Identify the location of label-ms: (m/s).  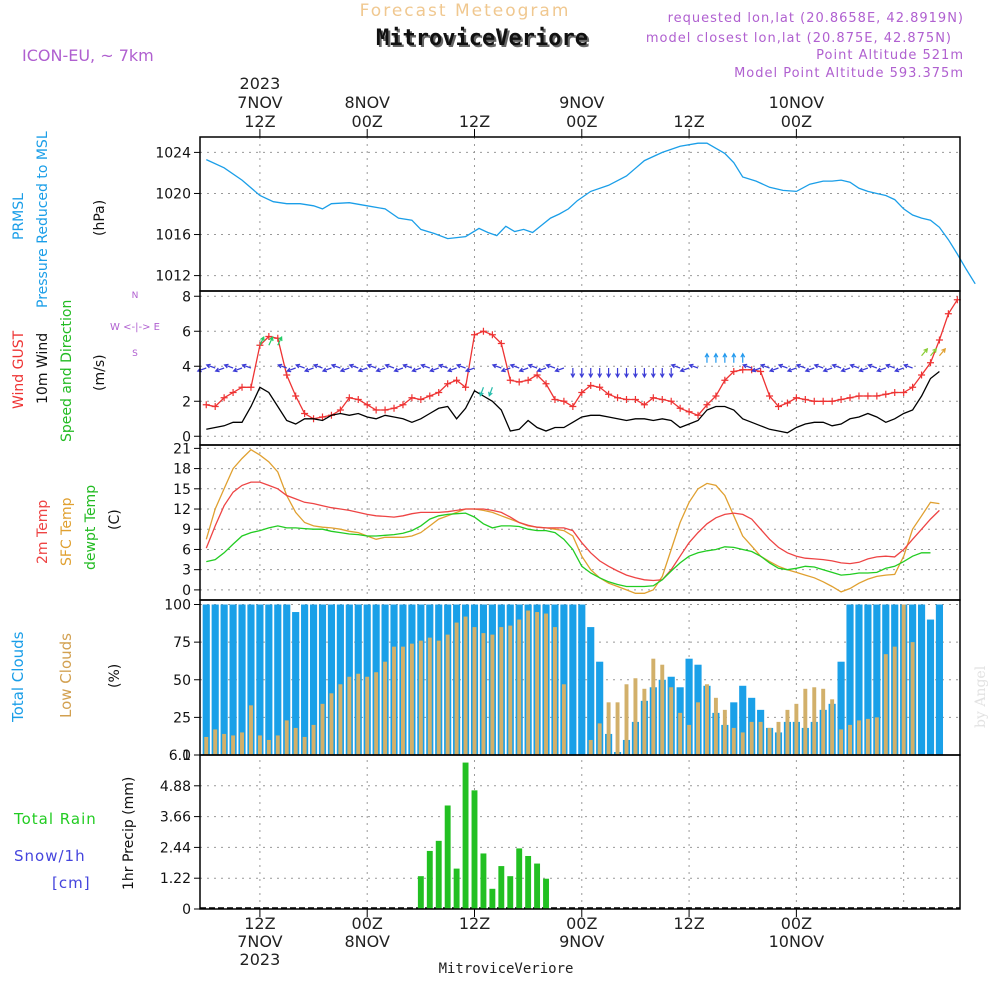
(100, 372).